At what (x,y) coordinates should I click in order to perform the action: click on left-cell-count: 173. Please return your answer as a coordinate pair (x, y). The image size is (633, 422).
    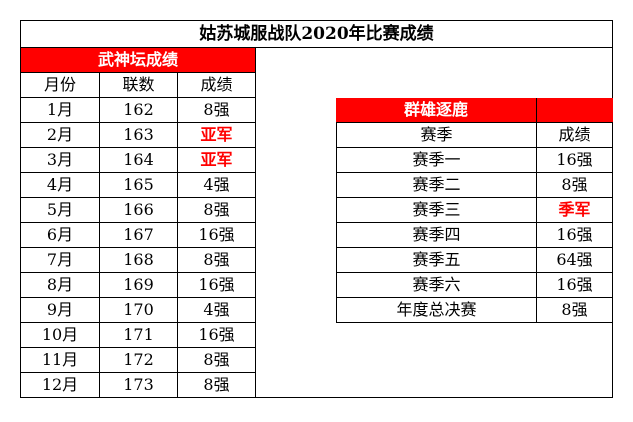
    Looking at the image, I should click on (138, 385).